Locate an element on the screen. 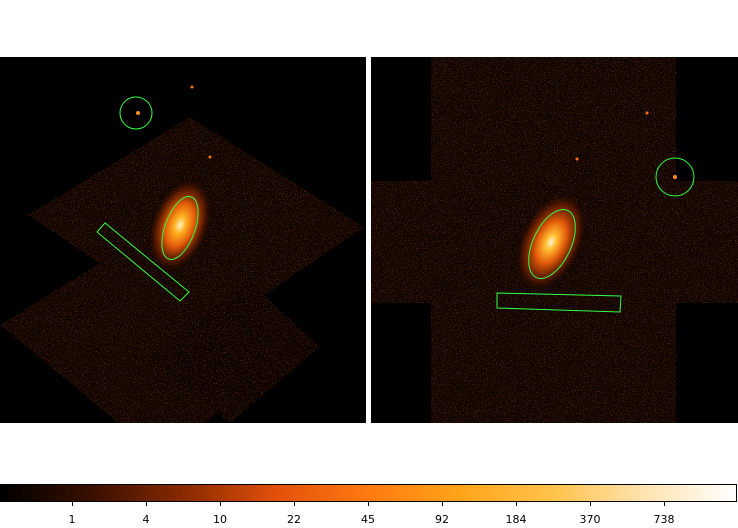 The width and height of the screenshot is (738, 528). right-circle-region is located at coordinates (675, 177).